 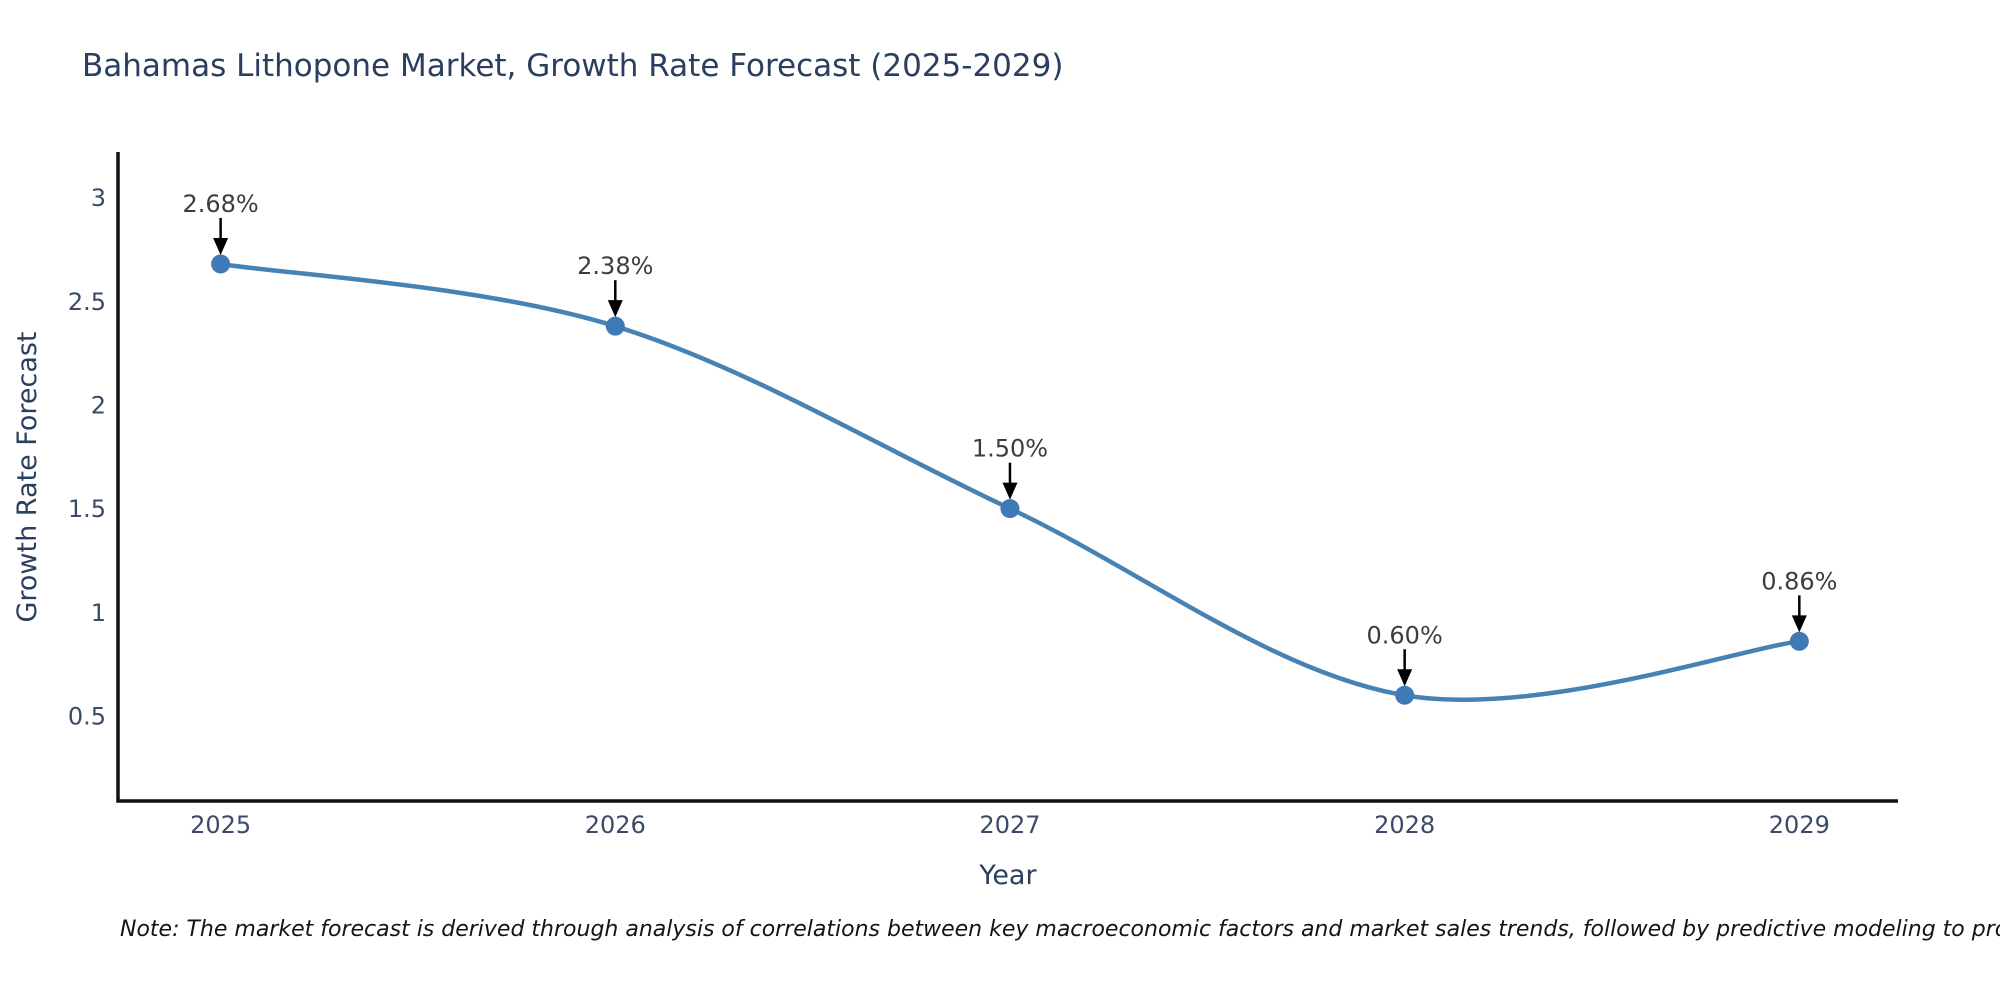 I want to click on x-tick-label: 2028, so click(x=1404, y=825).